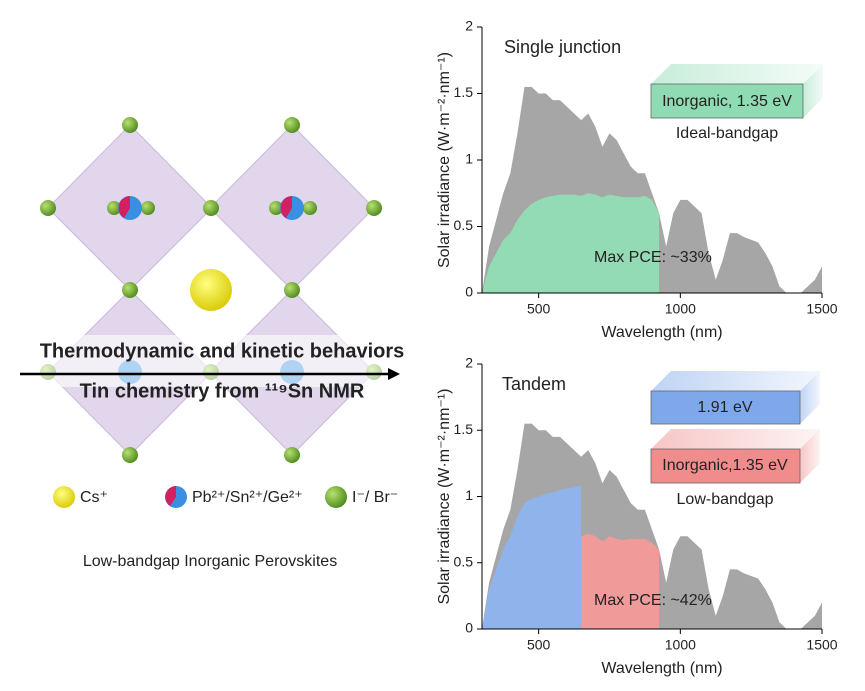 This screenshot has height=691, width=865. I want to click on caption: Low-bandgap Inorganic Perovskites, so click(210, 561).